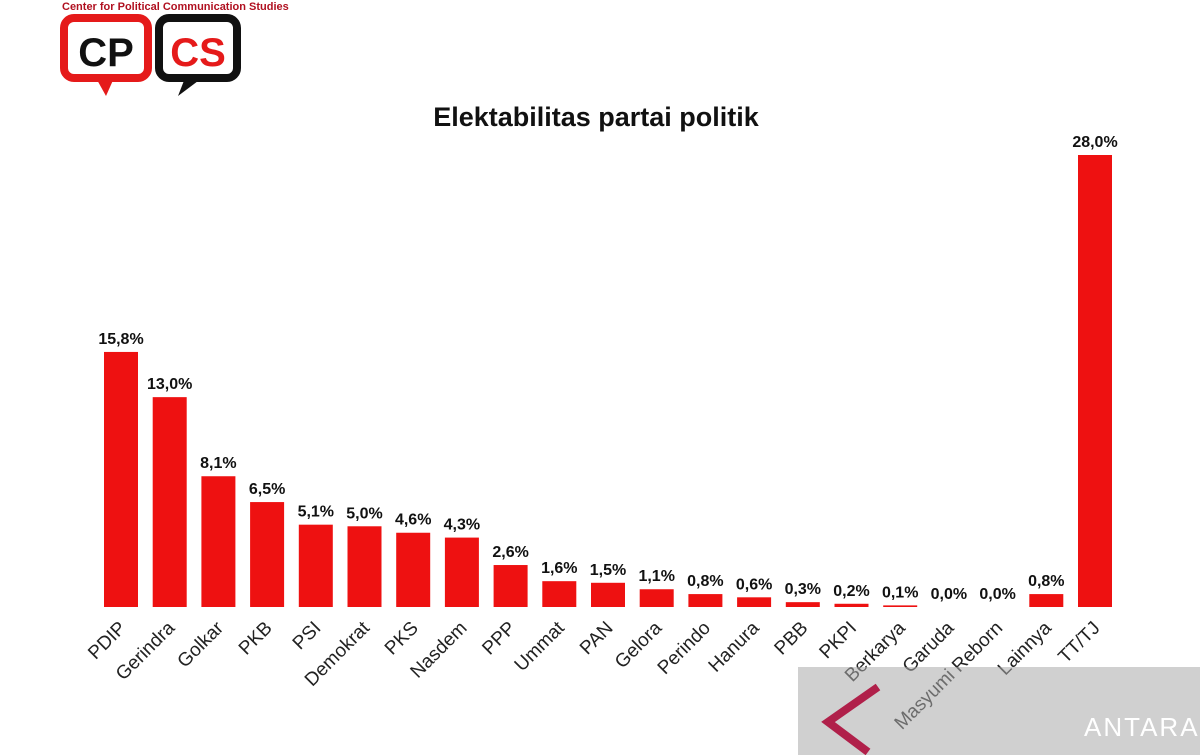  What do you see at coordinates (218, 463) in the screenshot?
I see `data-label: 8,1%` at bounding box center [218, 463].